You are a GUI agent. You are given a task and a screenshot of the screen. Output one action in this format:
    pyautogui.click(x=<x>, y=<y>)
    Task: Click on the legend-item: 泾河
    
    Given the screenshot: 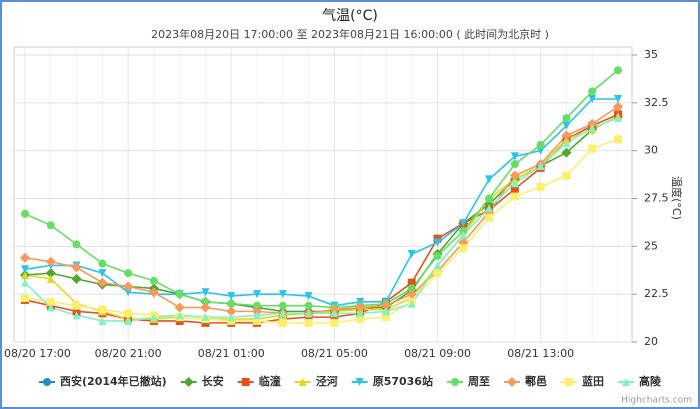 What is the action you would take?
    pyautogui.click(x=316, y=381)
    